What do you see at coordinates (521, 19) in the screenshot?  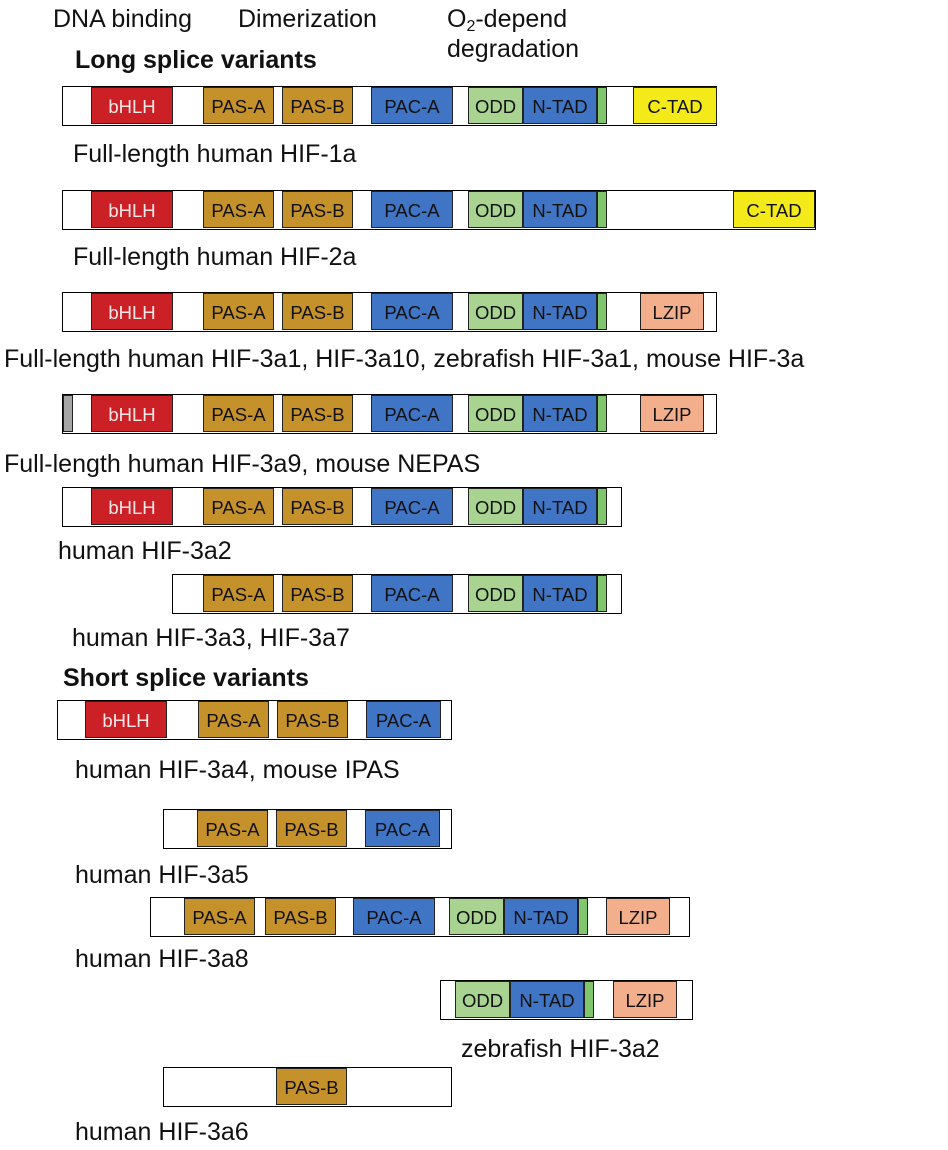 I see `o2-suffix: -depend` at bounding box center [521, 19].